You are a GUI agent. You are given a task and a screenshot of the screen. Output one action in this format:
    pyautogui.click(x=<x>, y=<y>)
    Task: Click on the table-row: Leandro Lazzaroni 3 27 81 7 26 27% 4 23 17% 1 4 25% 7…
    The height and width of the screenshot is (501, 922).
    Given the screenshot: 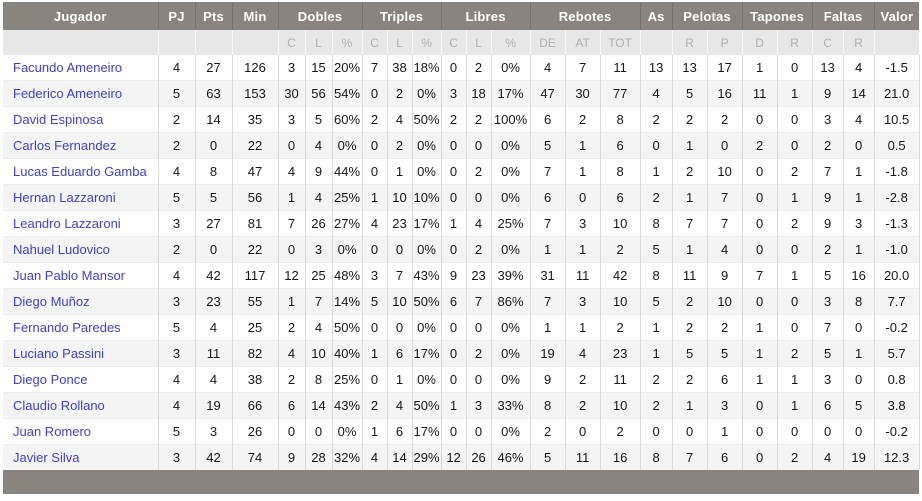 What is the action you would take?
    pyautogui.click(x=461, y=223)
    